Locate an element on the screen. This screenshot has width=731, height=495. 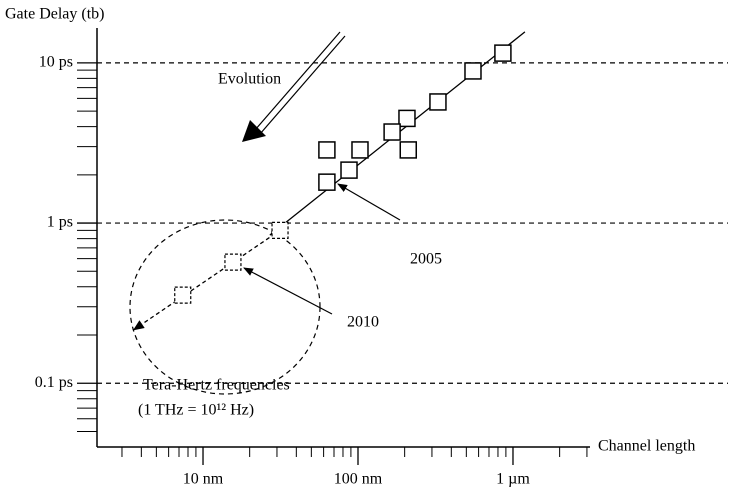
thz-region is located at coordinates (225, 307).